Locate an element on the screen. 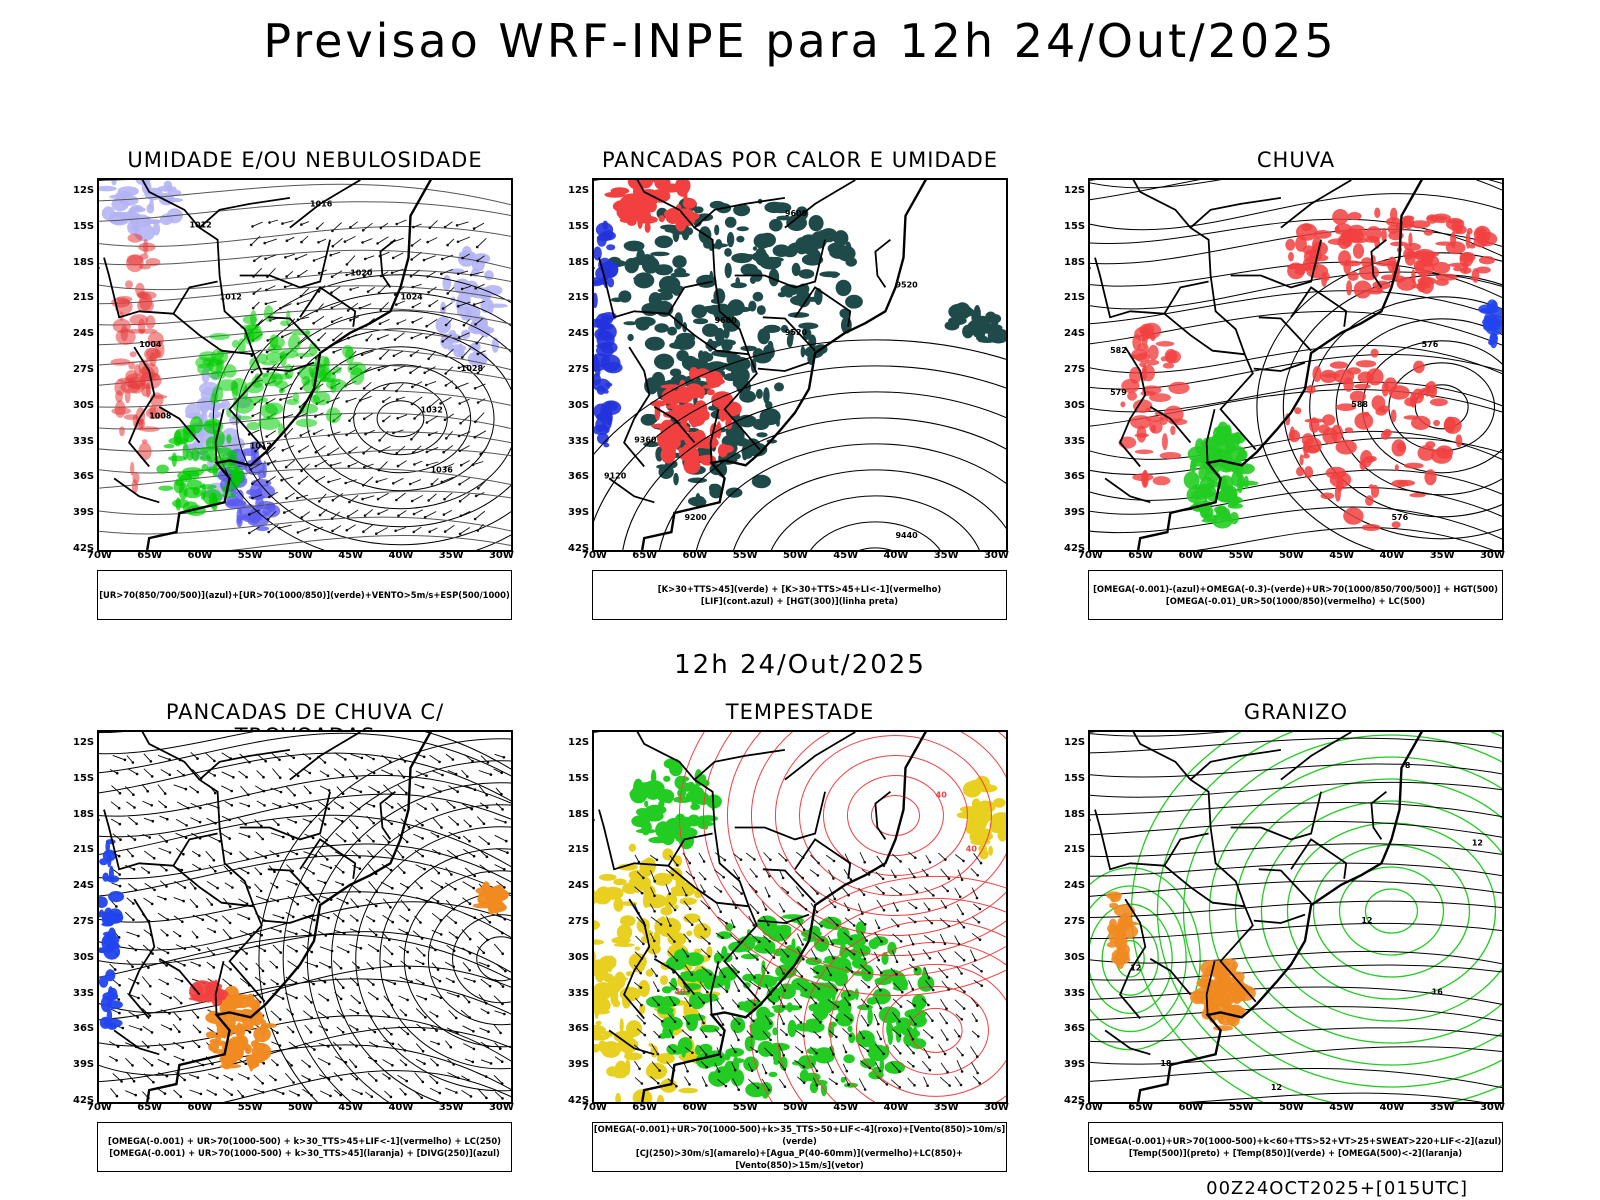 This screenshot has width=1600, height=1200. map-canvas: 588 582 579 576 576 is located at coordinates (1296, 365).